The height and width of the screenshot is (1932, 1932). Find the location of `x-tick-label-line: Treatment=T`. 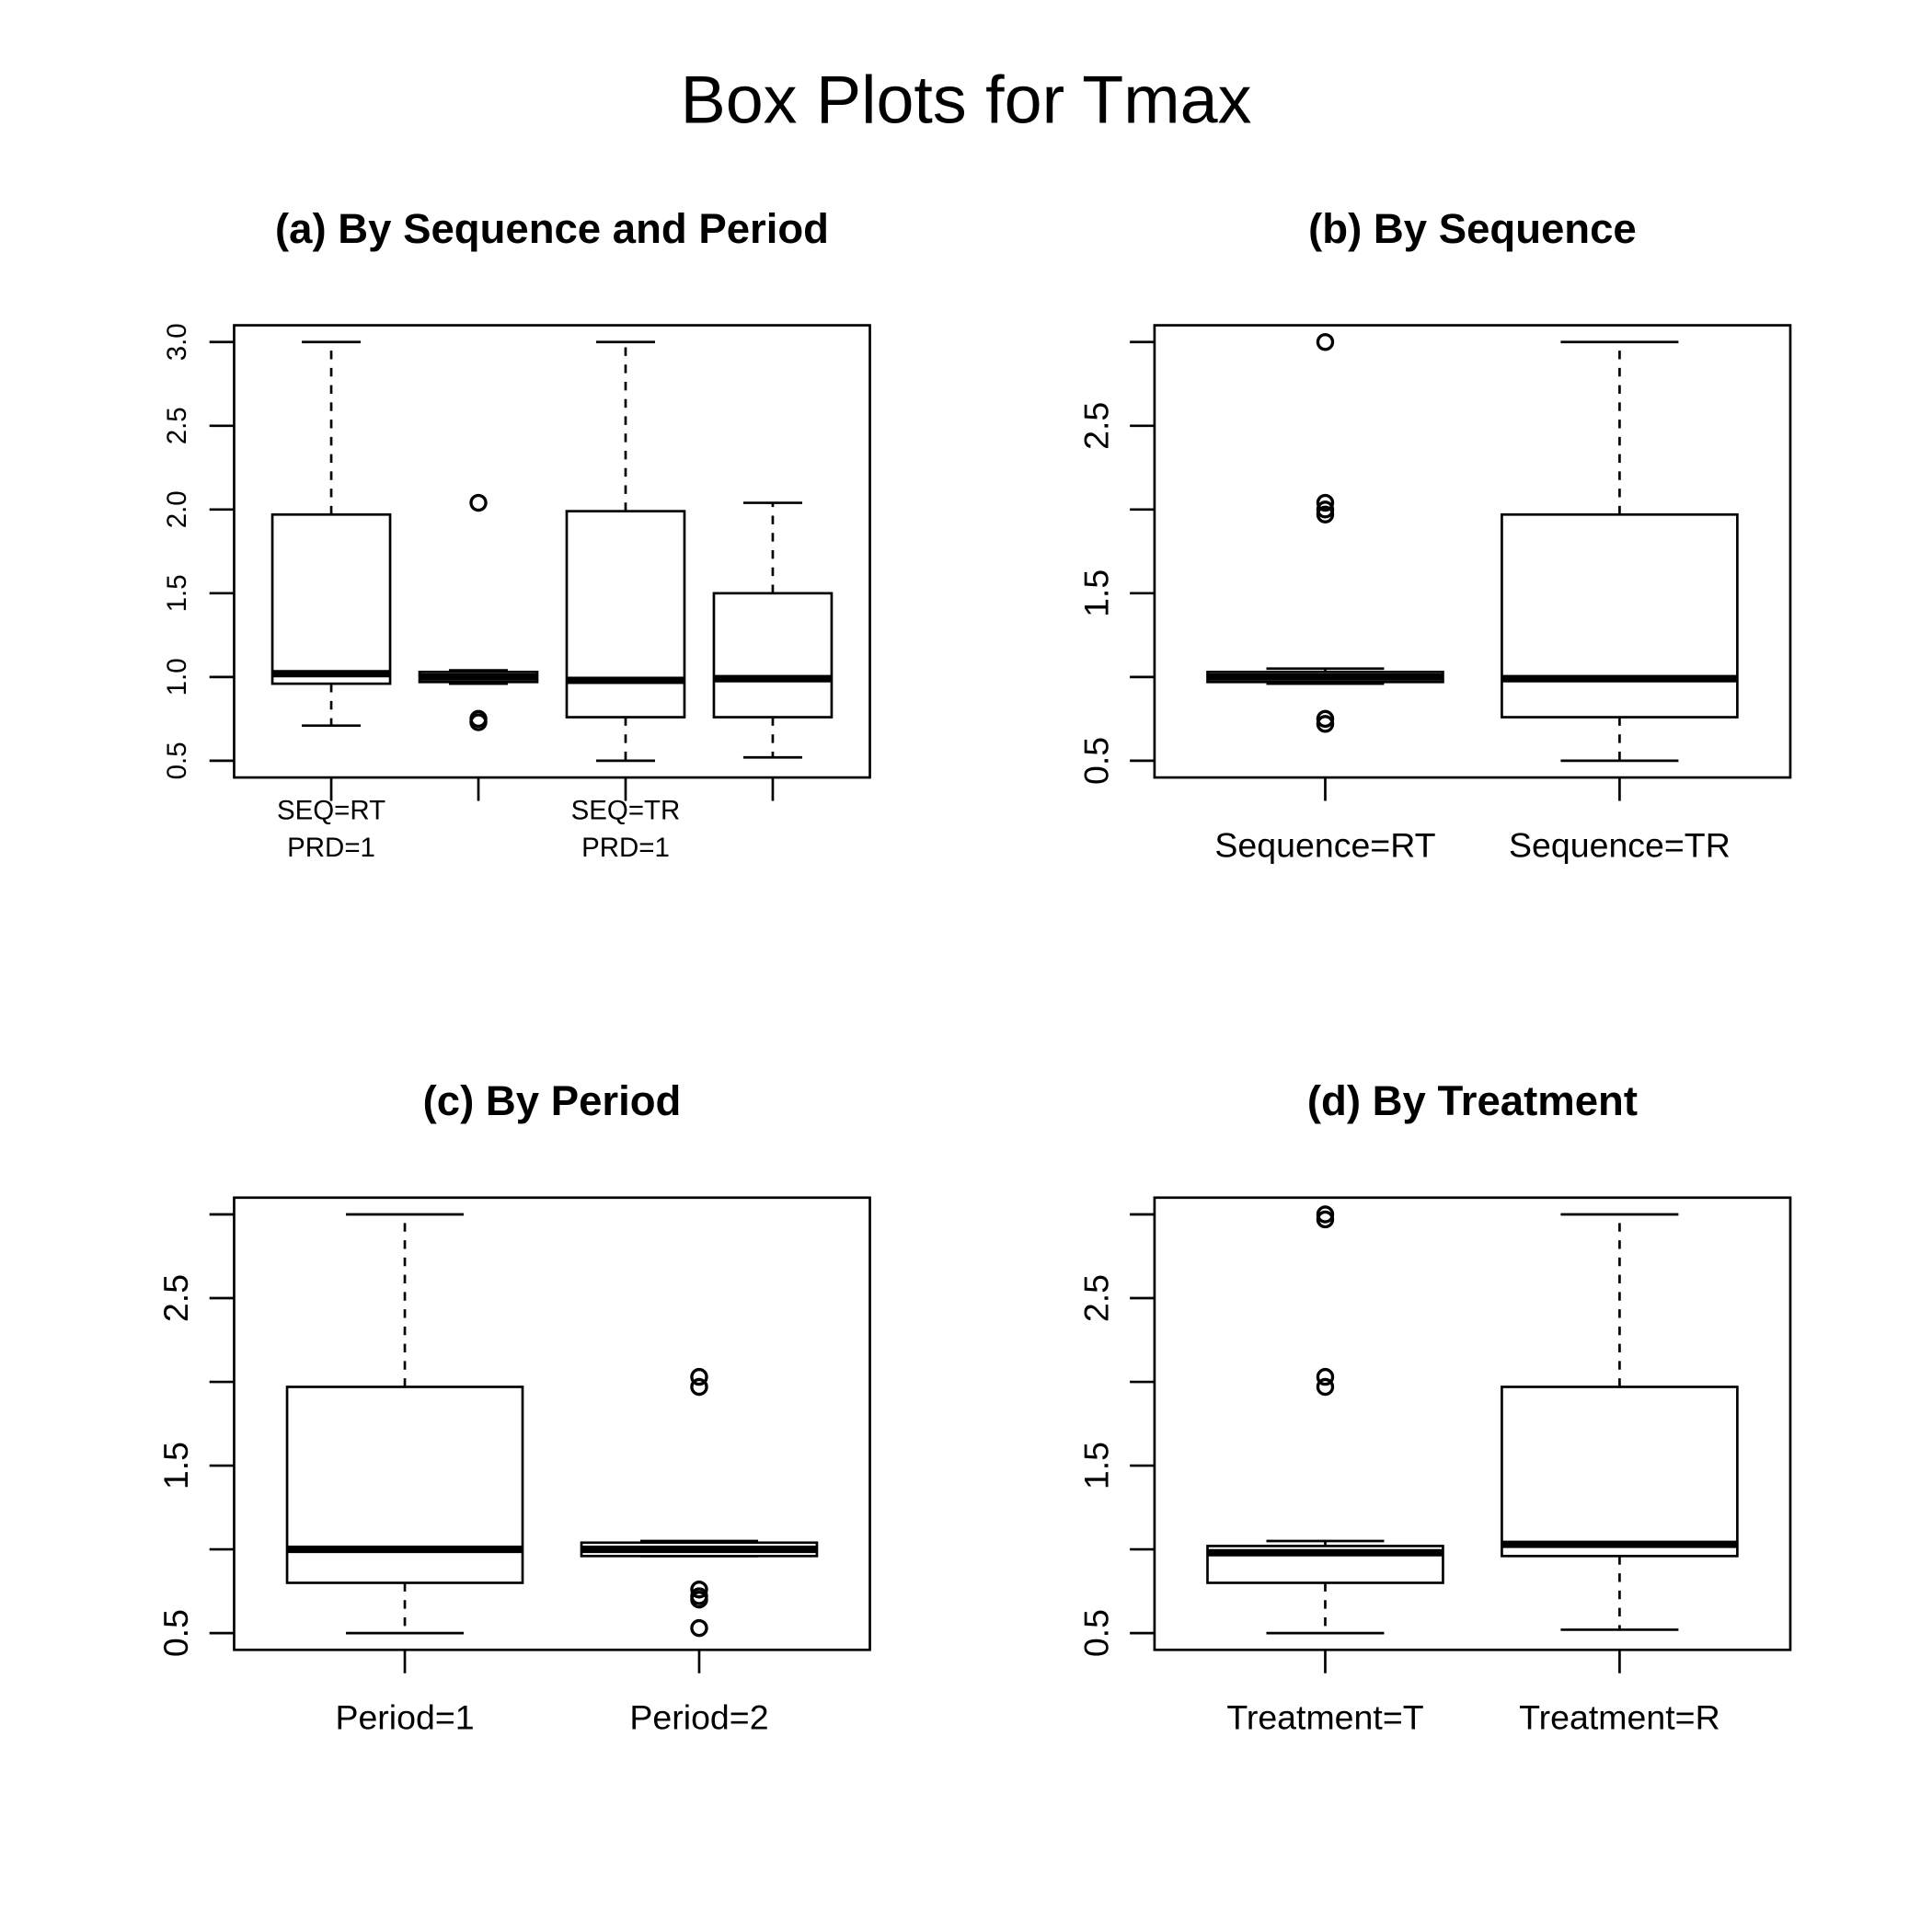

x-tick-label-line: Treatment=T is located at coordinates (1324, 1717).